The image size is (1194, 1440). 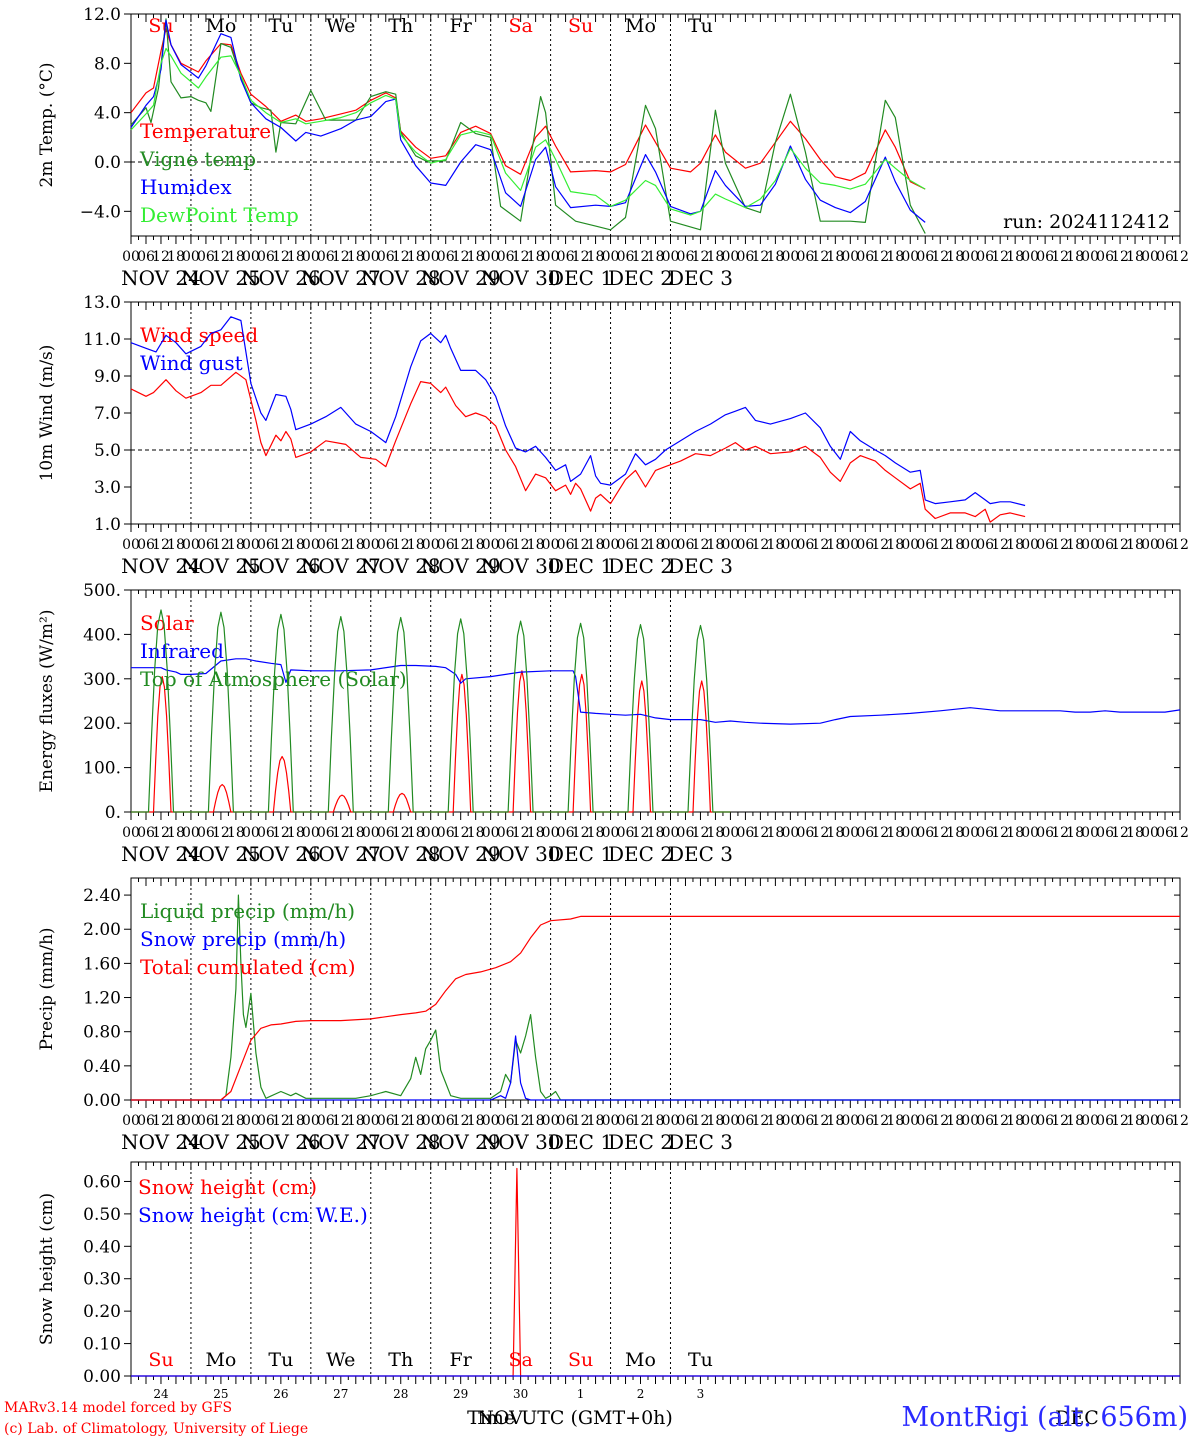 What do you see at coordinates (102, 1101) in the screenshot?
I see `y-tick-label: 0.00` at bounding box center [102, 1101].